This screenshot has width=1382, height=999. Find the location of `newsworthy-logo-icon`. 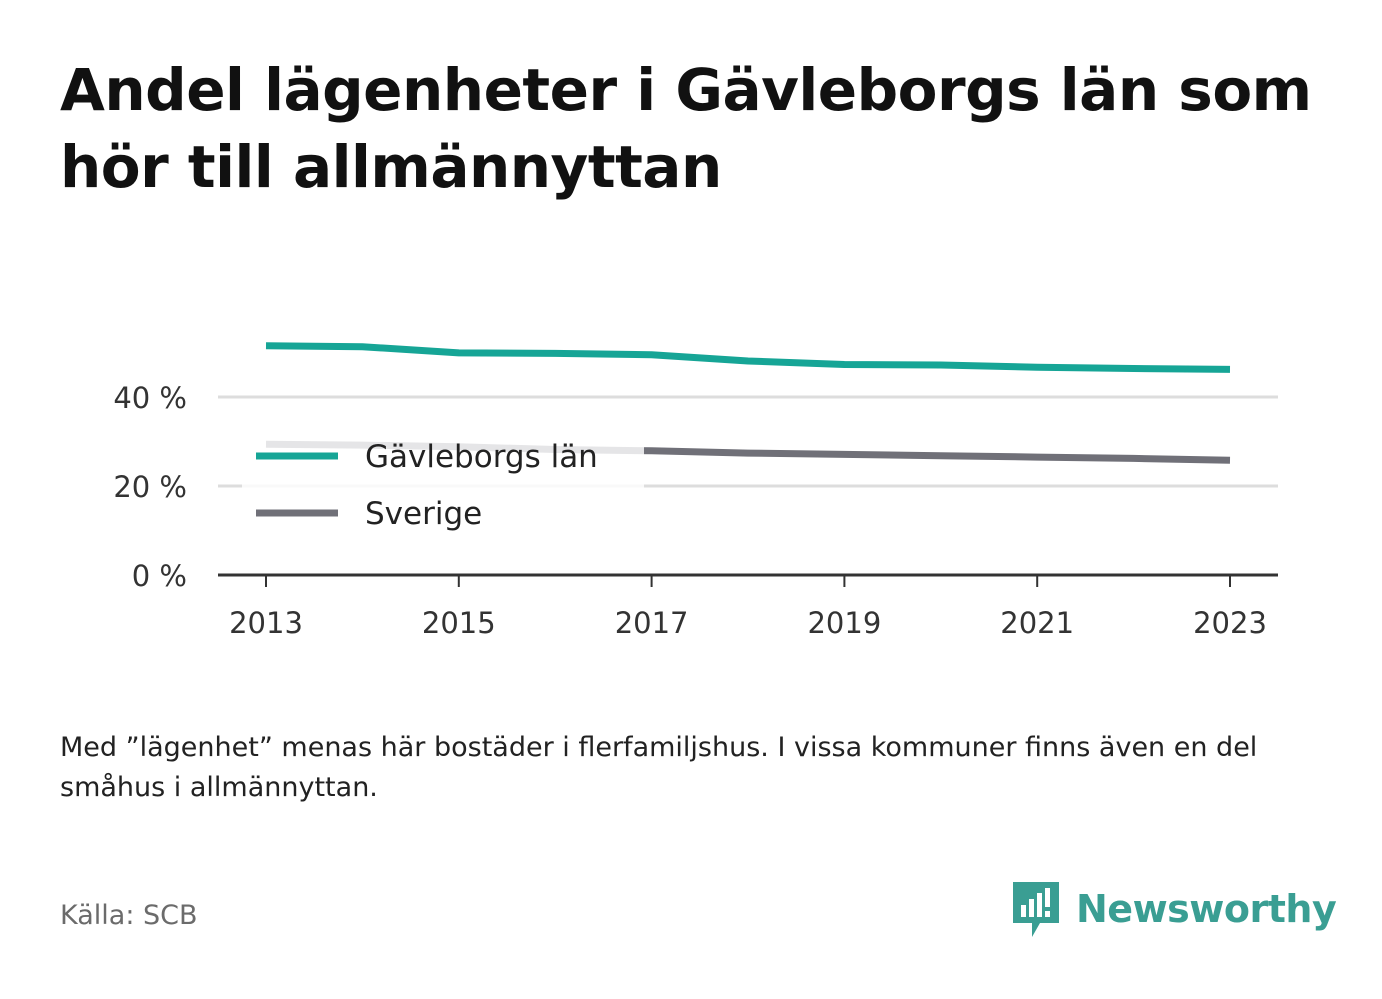

newsworthy-logo-icon is located at coordinates (1036, 909).